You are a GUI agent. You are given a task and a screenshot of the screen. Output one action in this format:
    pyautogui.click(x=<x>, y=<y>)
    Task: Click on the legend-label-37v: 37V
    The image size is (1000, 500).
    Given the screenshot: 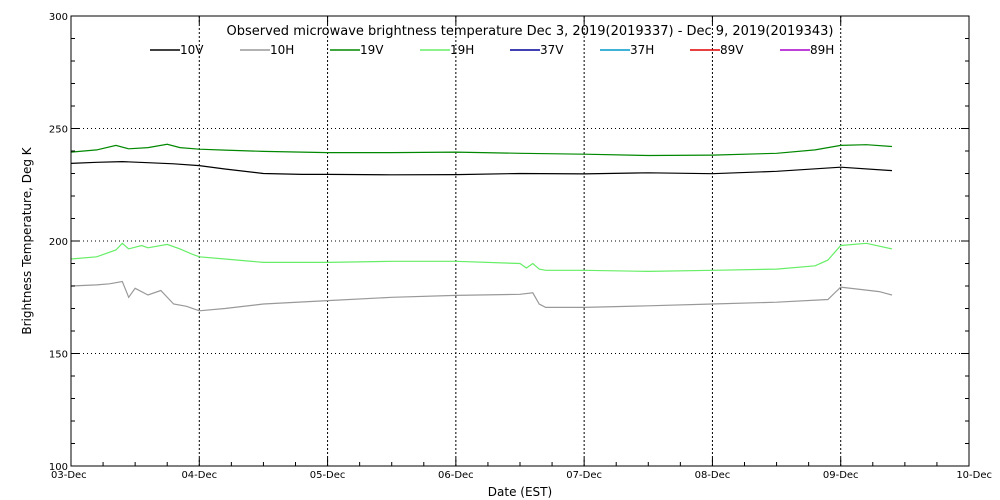 What is the action you would take?
    pyautogui.click(x=552, y=50)
    